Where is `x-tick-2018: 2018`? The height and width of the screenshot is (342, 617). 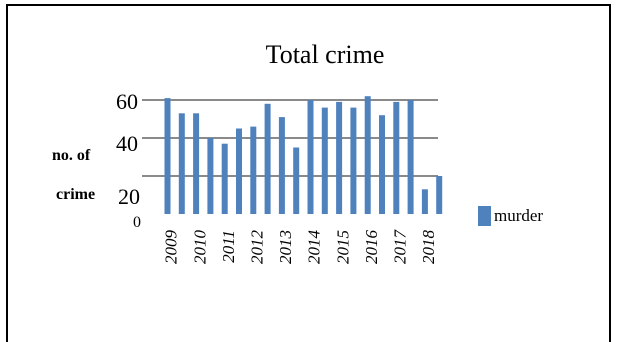
x-tick-2018: 2018 is located at coordinates (428, 247).